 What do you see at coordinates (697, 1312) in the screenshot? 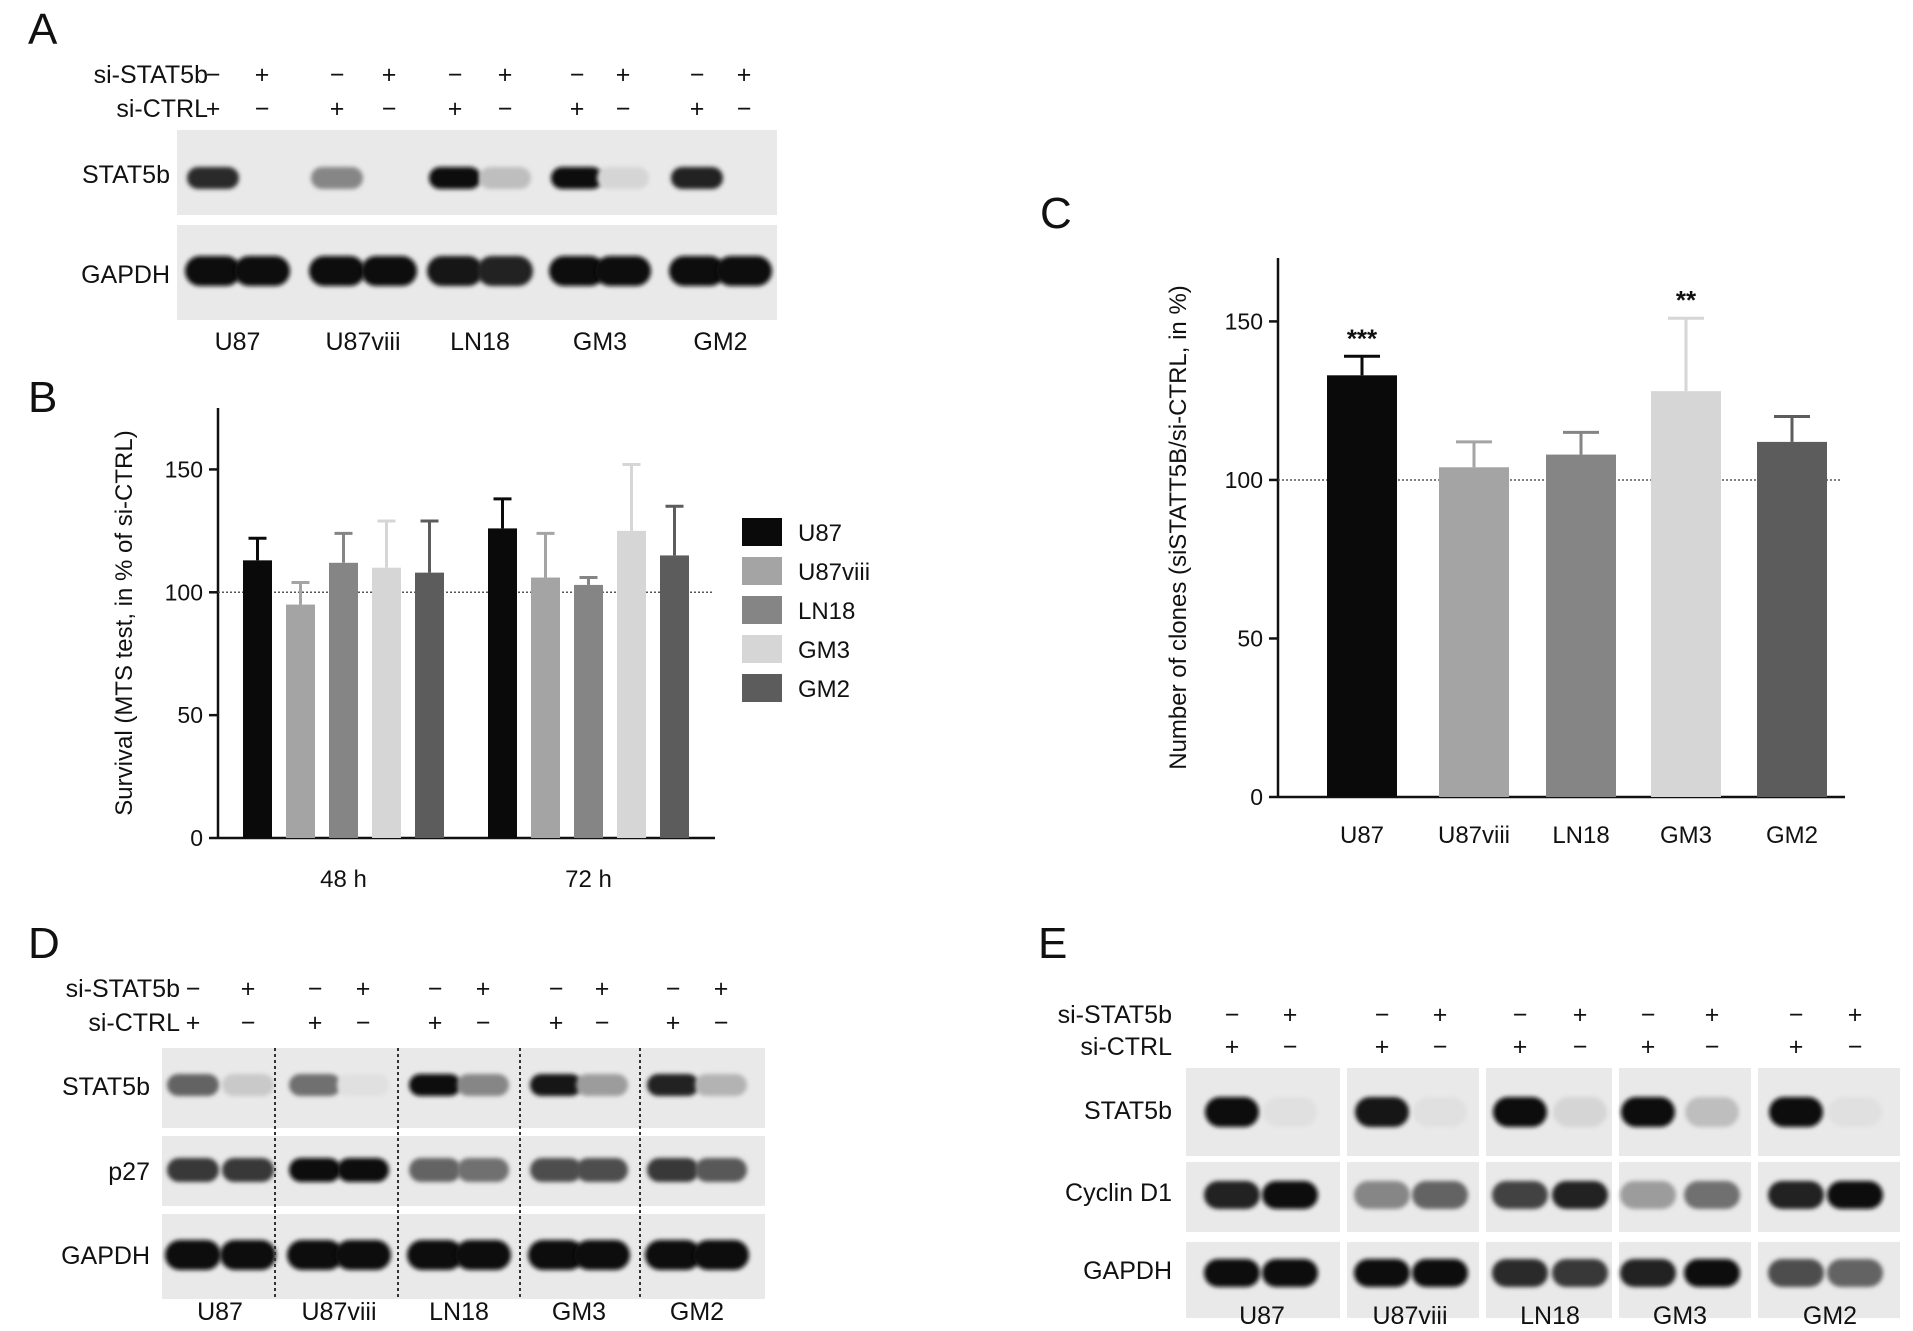
I see `cell-line-label: GM2` at bounding box center [697, 1312].